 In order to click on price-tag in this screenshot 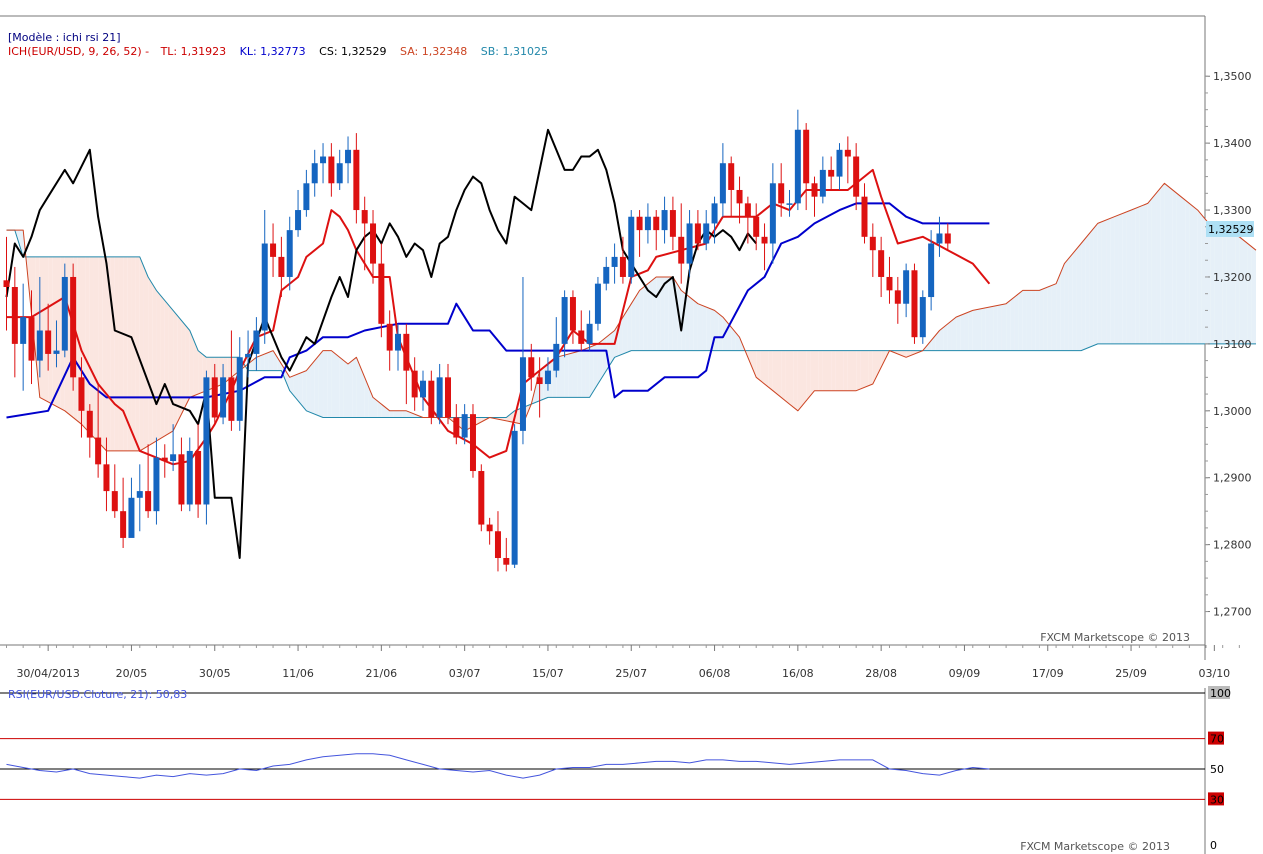, I will do `click(1230, 229)`.